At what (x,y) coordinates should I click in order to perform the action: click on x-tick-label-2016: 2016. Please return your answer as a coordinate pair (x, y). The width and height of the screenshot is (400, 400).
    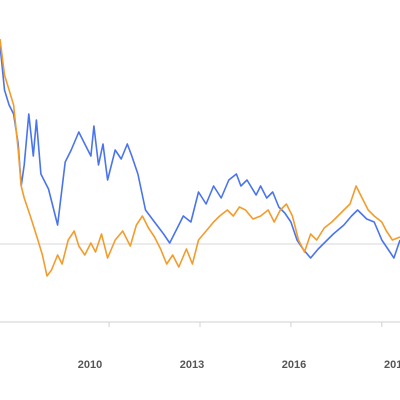
    Looking at the image, I should click on (294, 365).